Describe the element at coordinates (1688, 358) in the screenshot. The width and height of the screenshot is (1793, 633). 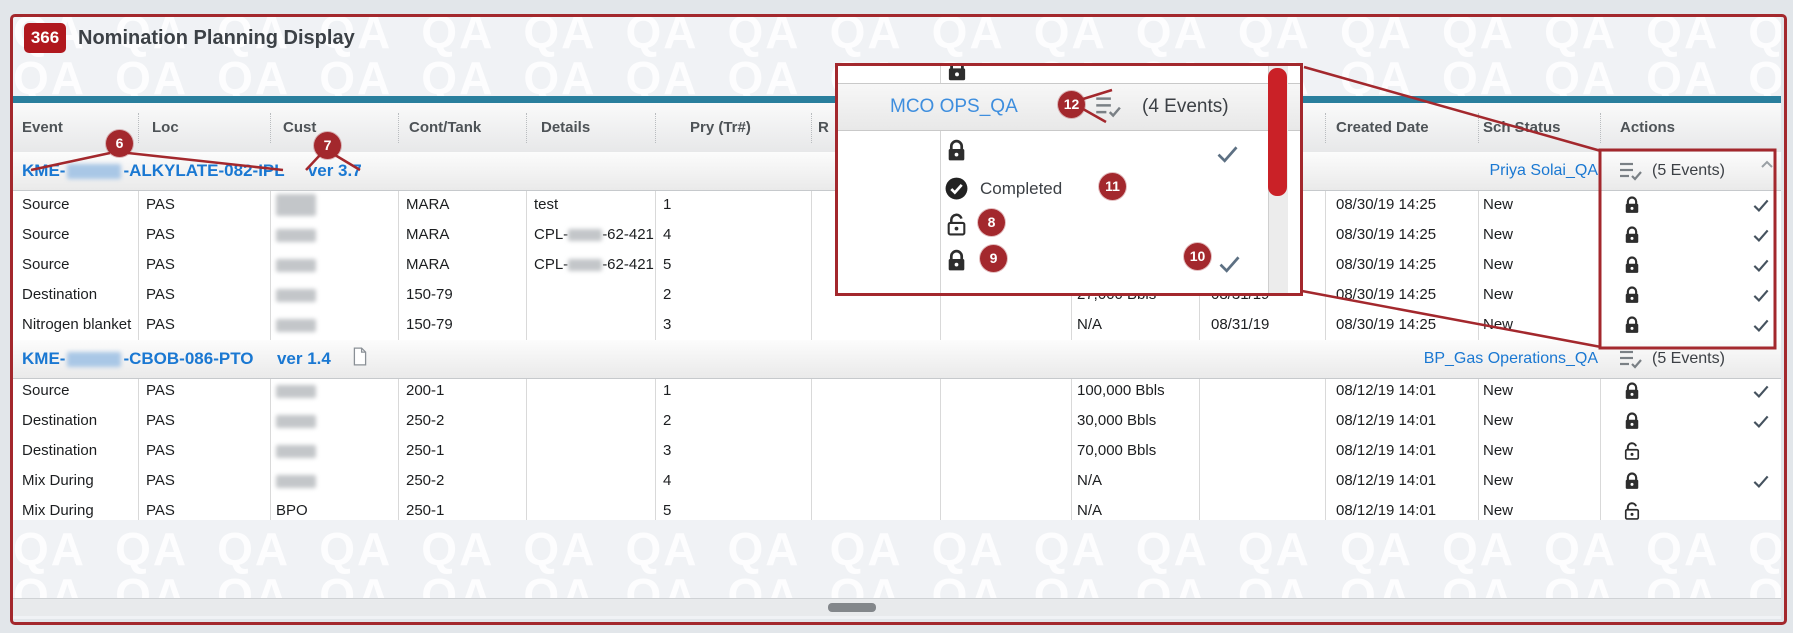
I see `group2-events-count: (5 Events)` at that location.